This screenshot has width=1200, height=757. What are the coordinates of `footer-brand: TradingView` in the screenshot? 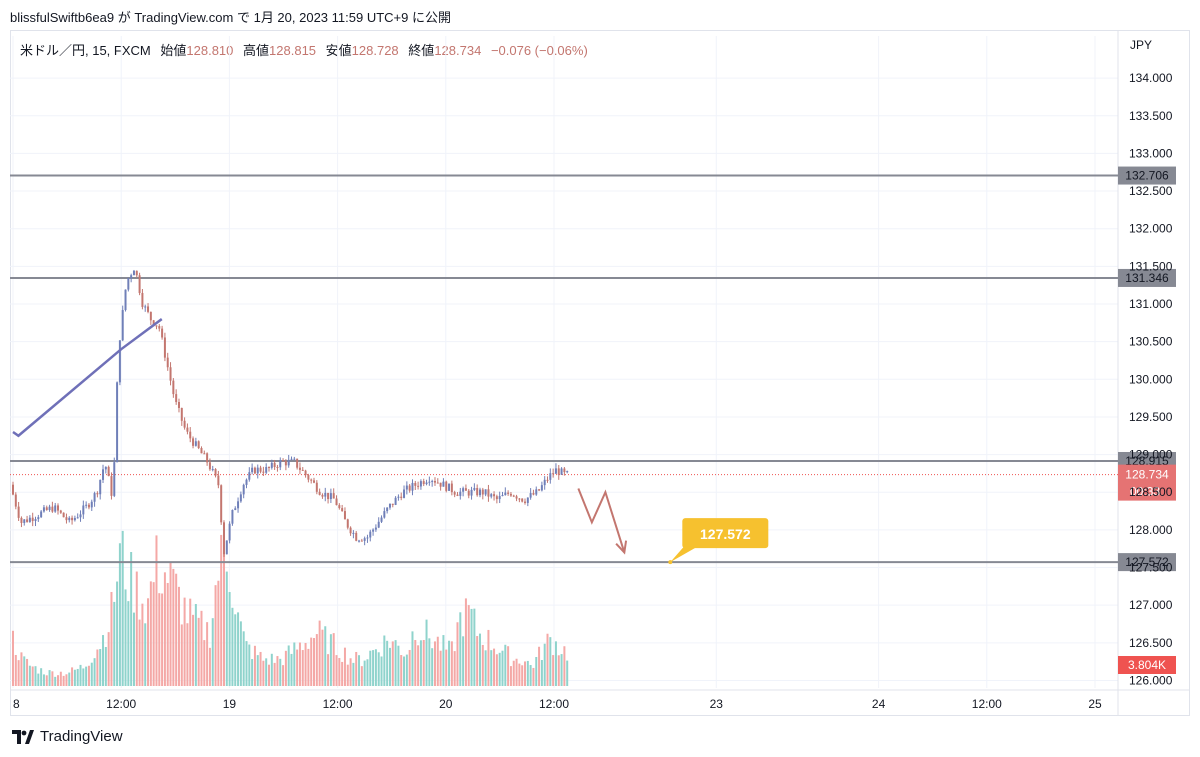 It's located at (81, 736).